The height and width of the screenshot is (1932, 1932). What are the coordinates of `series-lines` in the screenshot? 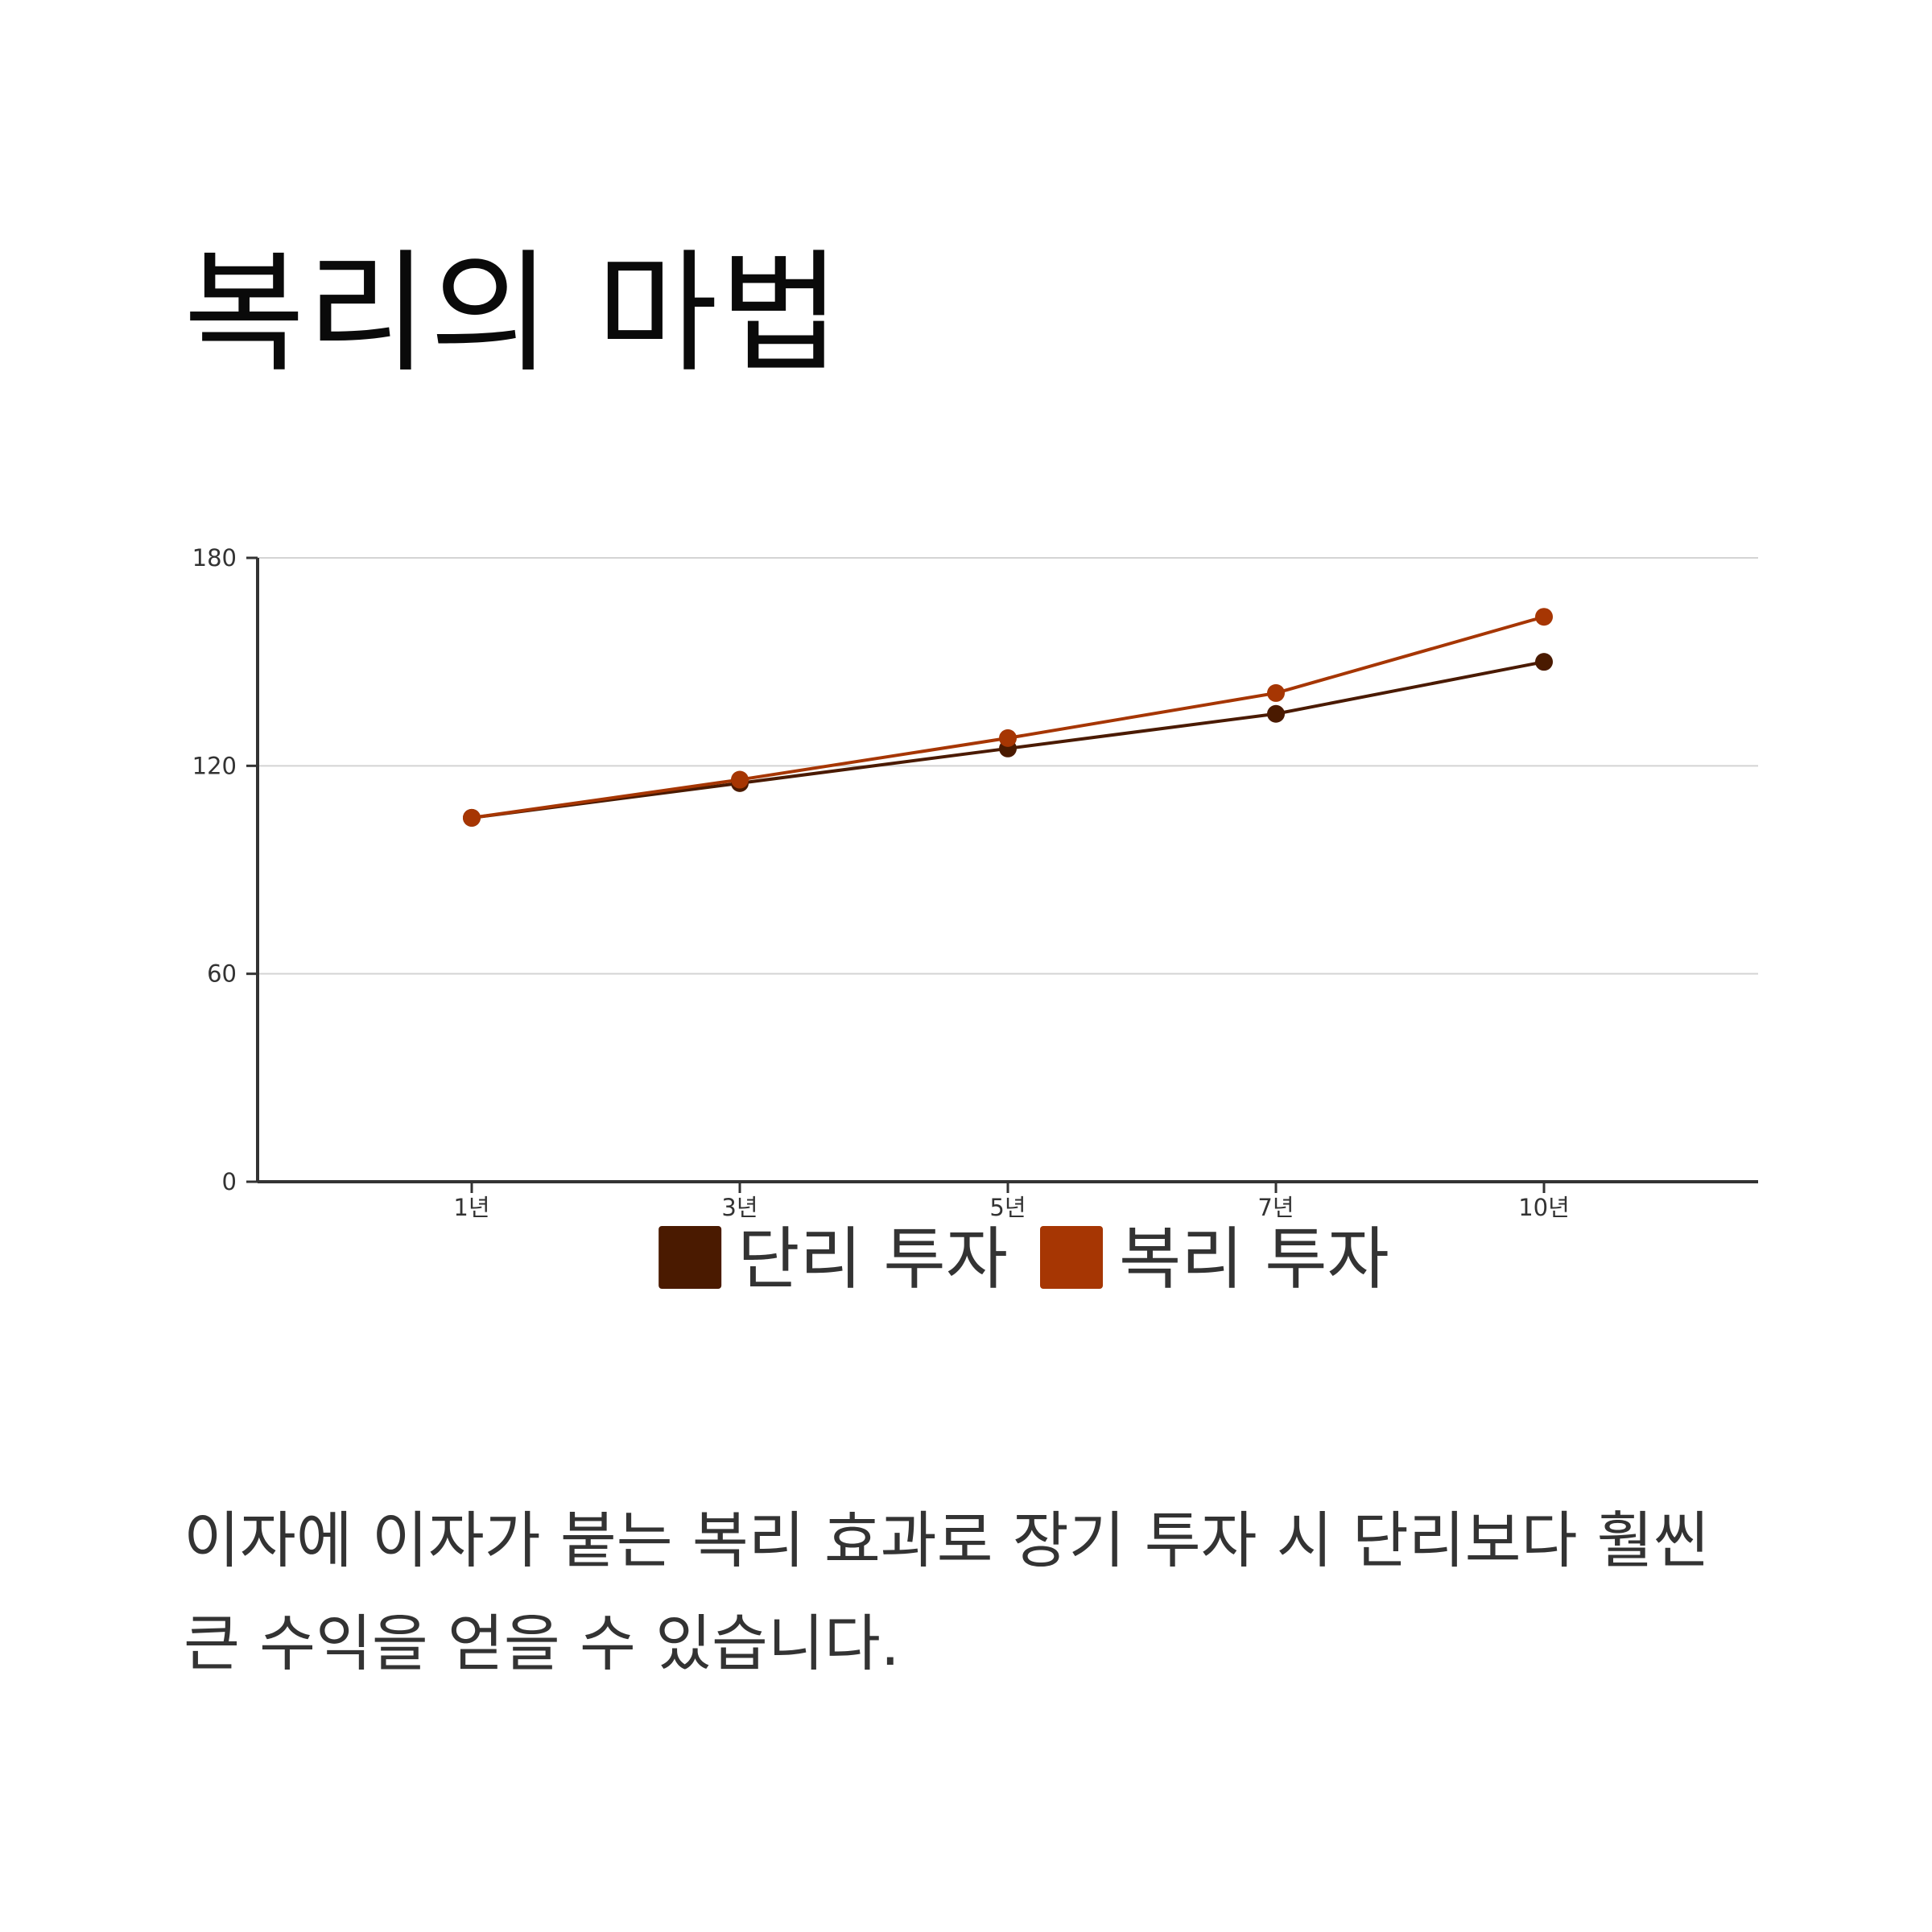 It's located at (1008, 717).